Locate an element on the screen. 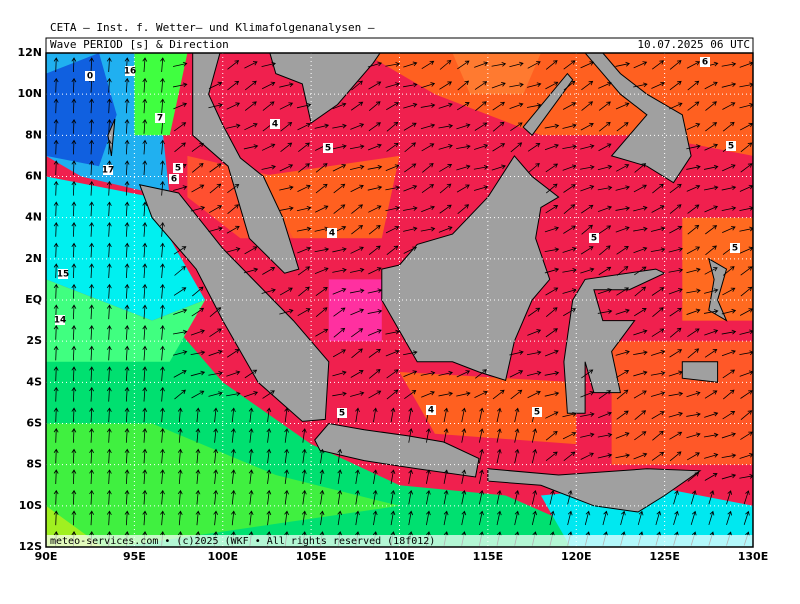  landmass is located at coordinates (234, 303).